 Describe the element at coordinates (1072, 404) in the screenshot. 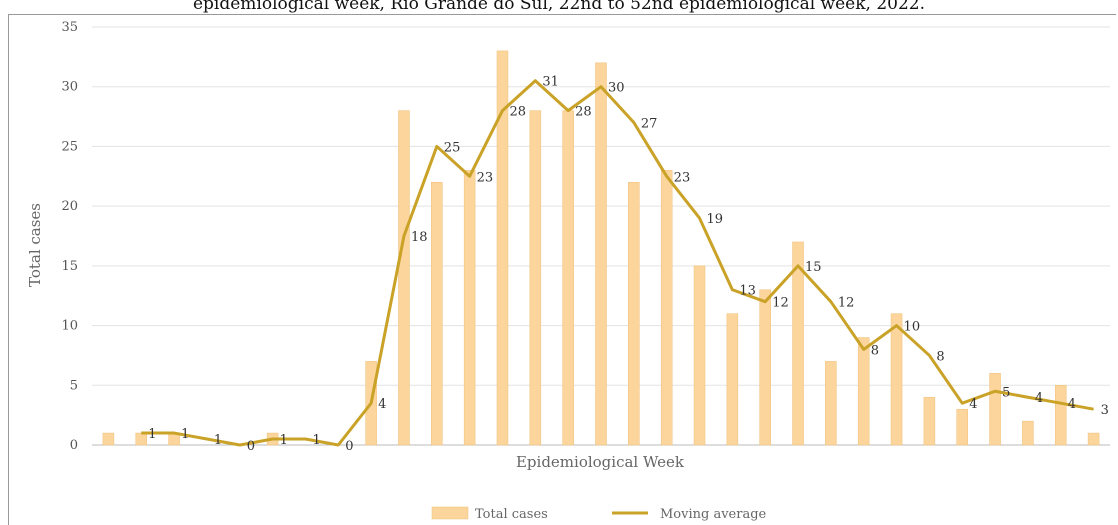

I see `data-label-29: 4` at that location.